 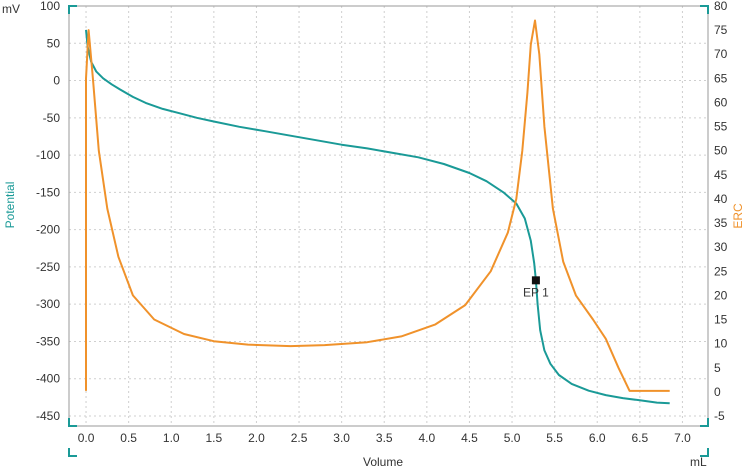 I want to click on right-axis-title: ERC, so click(x=738, y=216).